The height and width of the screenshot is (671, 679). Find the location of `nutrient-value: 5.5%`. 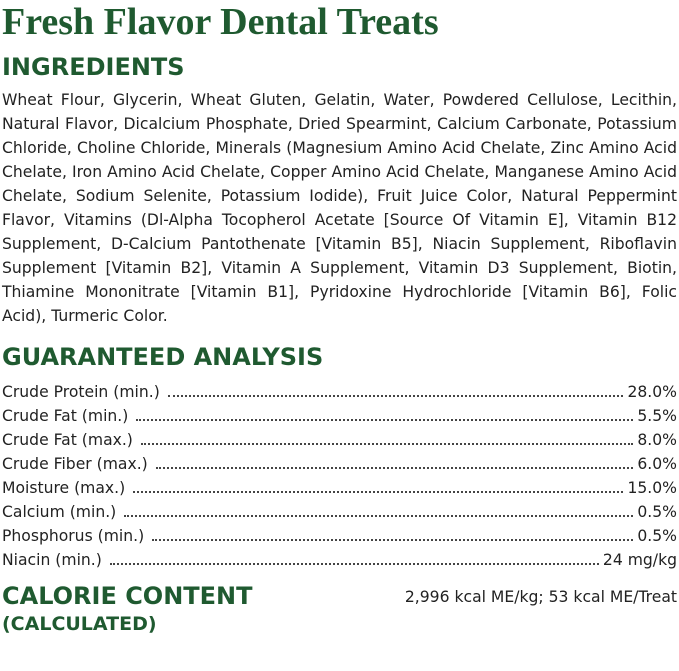

nutrient-value: 5.5% is located at coordinates (657, 416).